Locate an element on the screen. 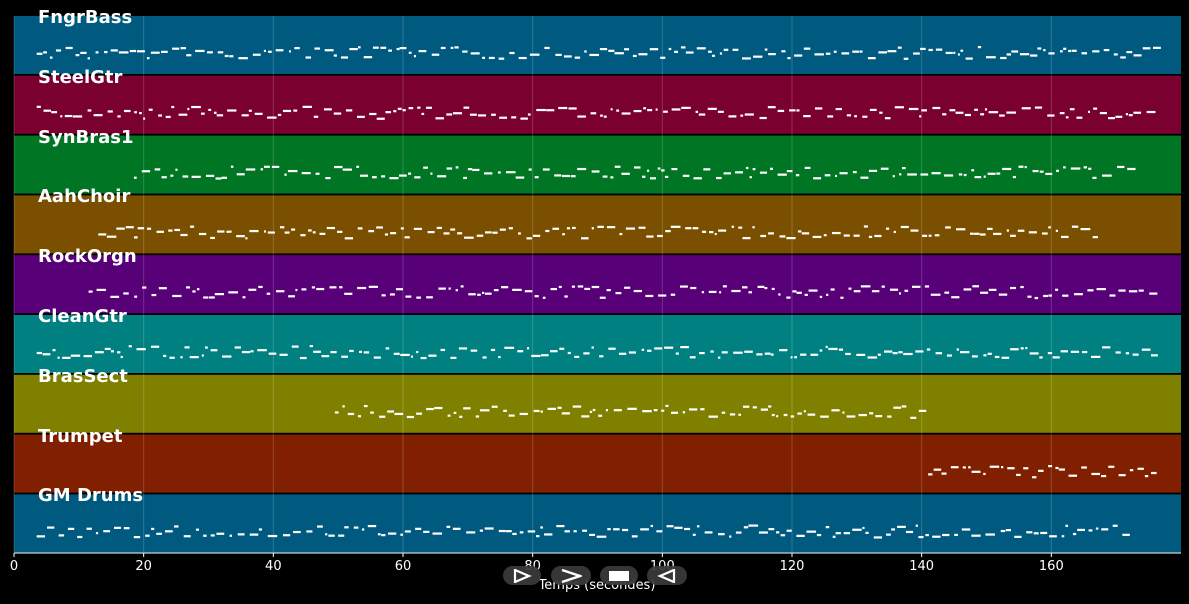 Image resolution: width=1189 pixels, height=604 pixels. play-icon is located at coordinates (522, 575).